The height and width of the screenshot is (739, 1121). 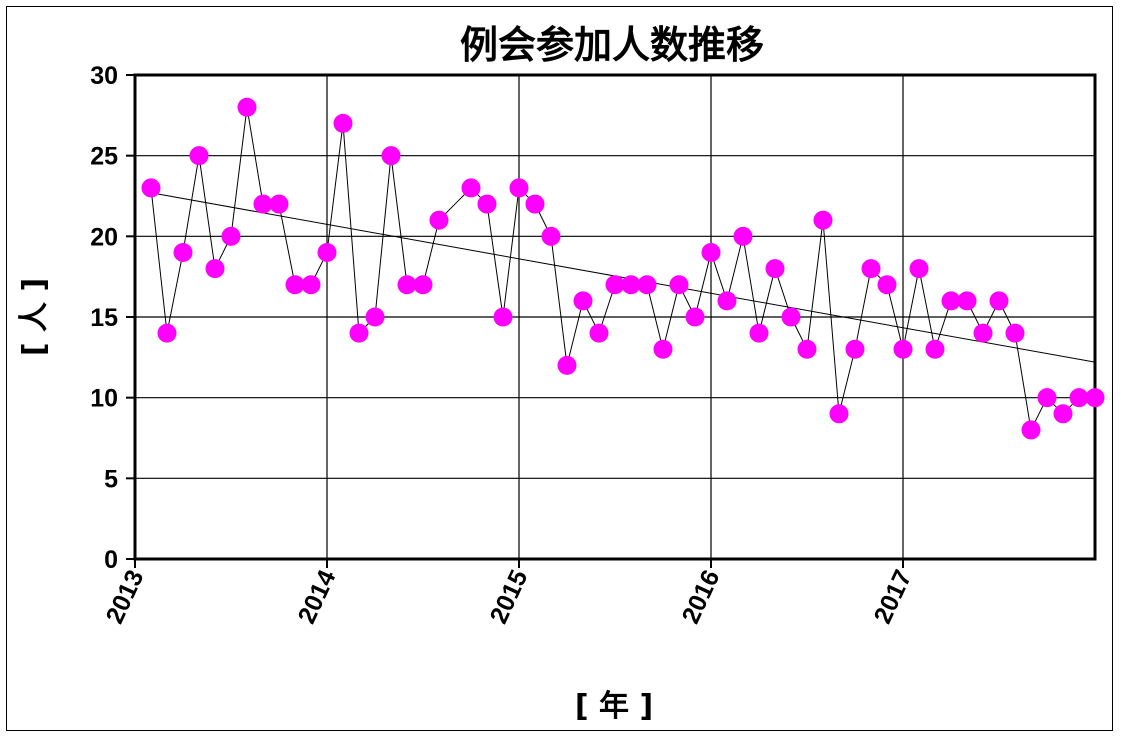 I want to click on x-tick-label: 2014, so click(x=317, y=597).